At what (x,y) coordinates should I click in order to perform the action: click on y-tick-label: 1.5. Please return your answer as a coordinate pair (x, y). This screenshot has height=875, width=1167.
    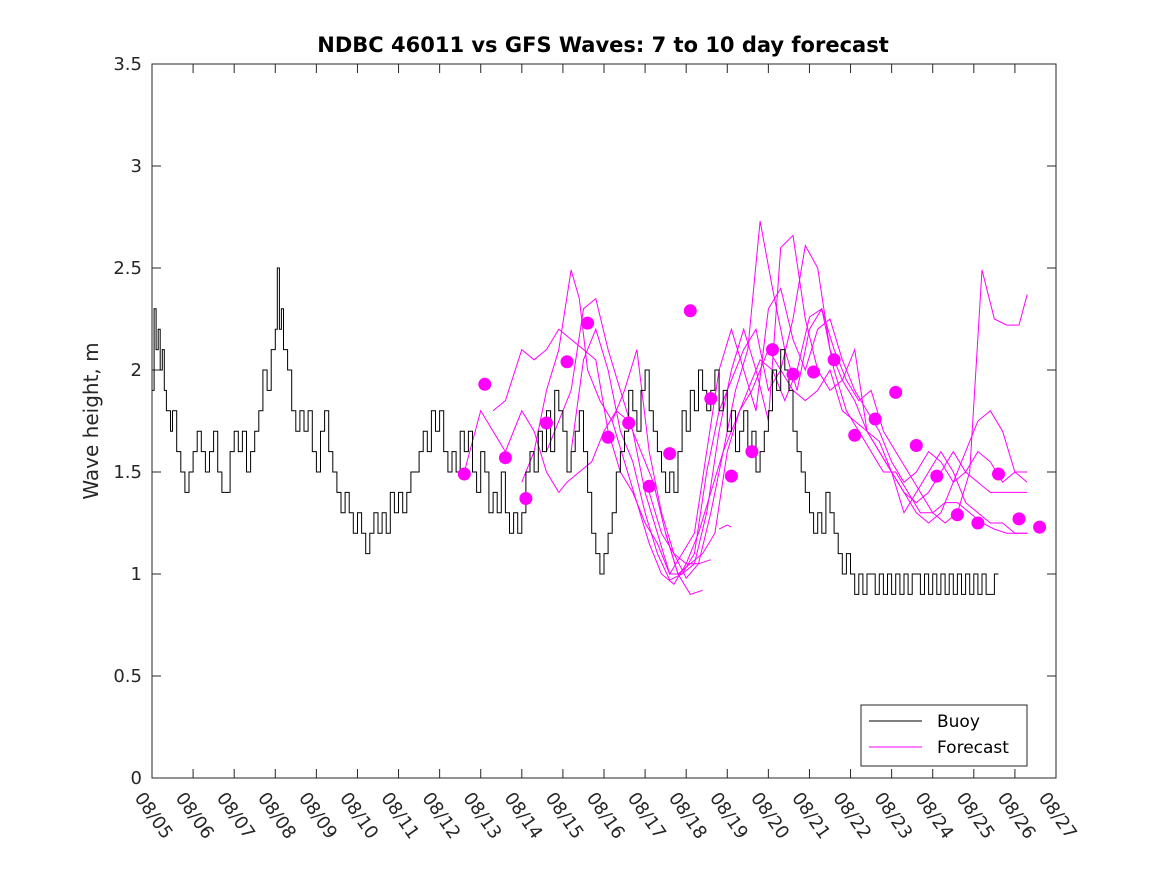
    Looking at the image, I should click on (127, 472).